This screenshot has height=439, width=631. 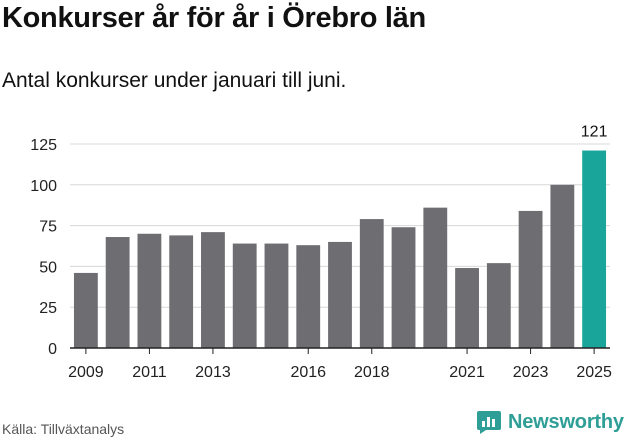 I want to click on x-tick-label: 2025, so click(x=594, y=372).